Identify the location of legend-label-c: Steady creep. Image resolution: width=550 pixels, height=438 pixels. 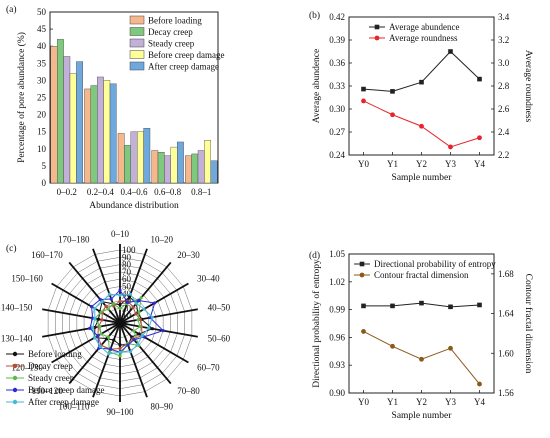
(51, 378).